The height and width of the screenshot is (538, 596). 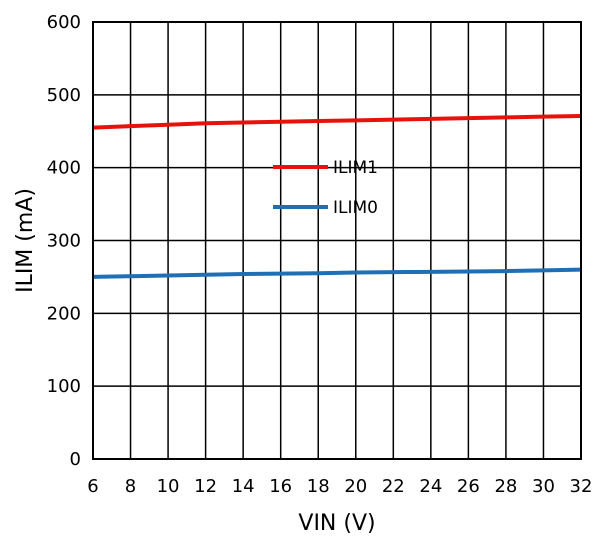 I want to click on y-axis-tick-labels: 0 100 200 300 400 500 600, so click(x=64, y=241).